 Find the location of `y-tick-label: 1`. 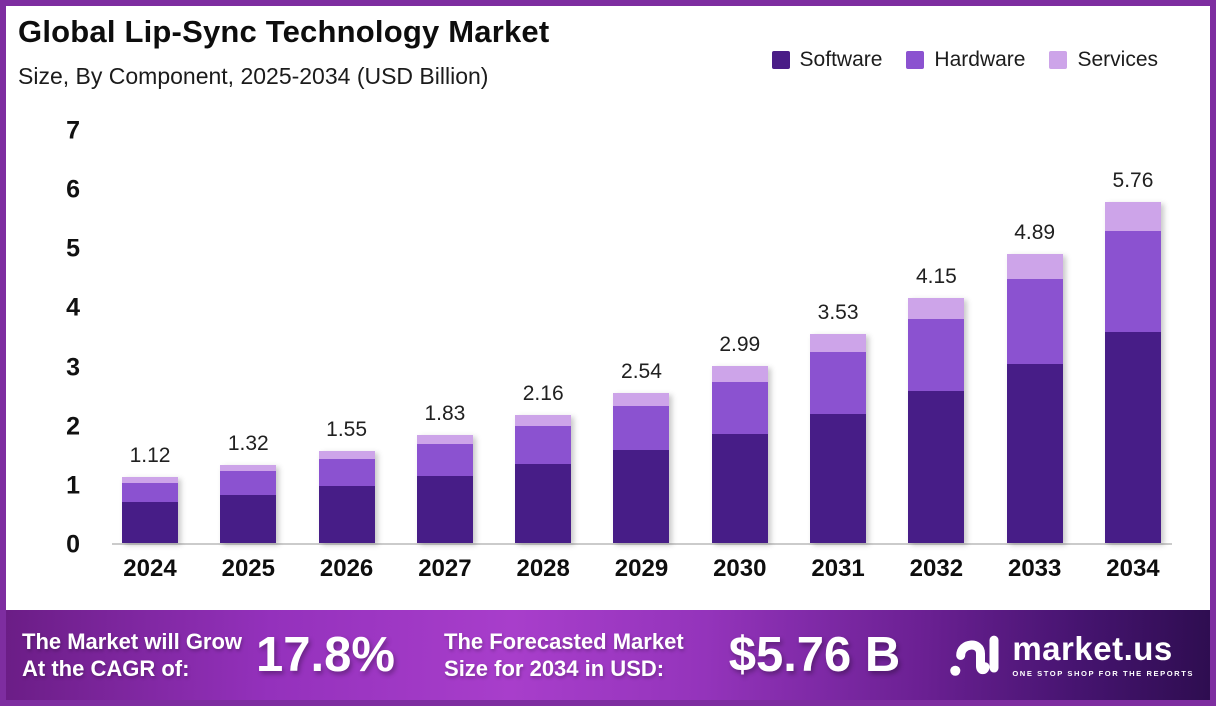

y-tick-label: 1 is located at coordinates (73, 485).